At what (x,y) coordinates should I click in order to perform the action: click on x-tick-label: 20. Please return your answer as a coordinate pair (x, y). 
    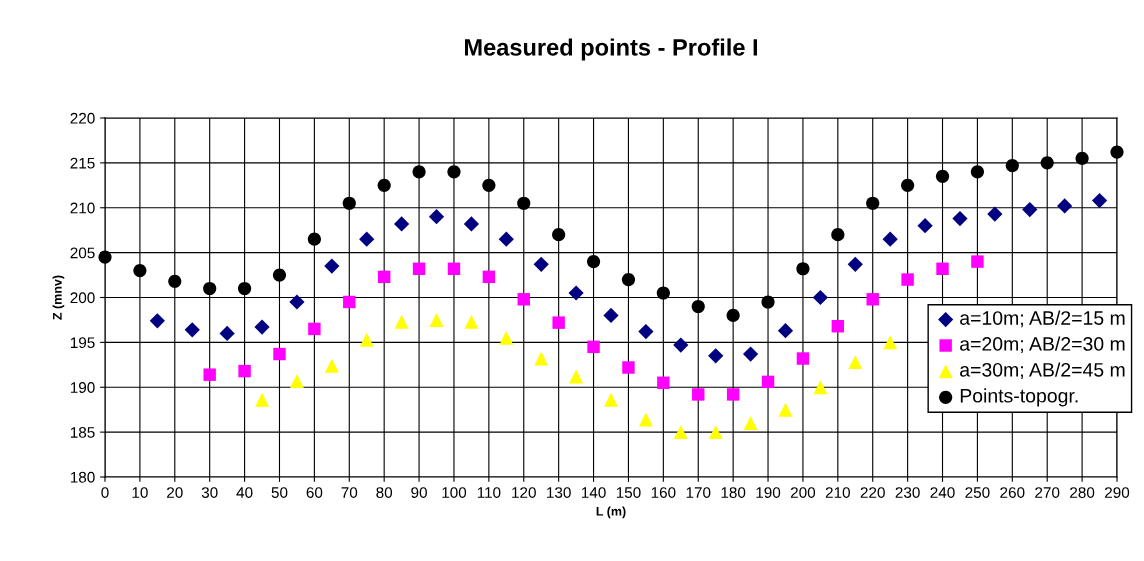
    Looking at the image, I should click on (175, 492).